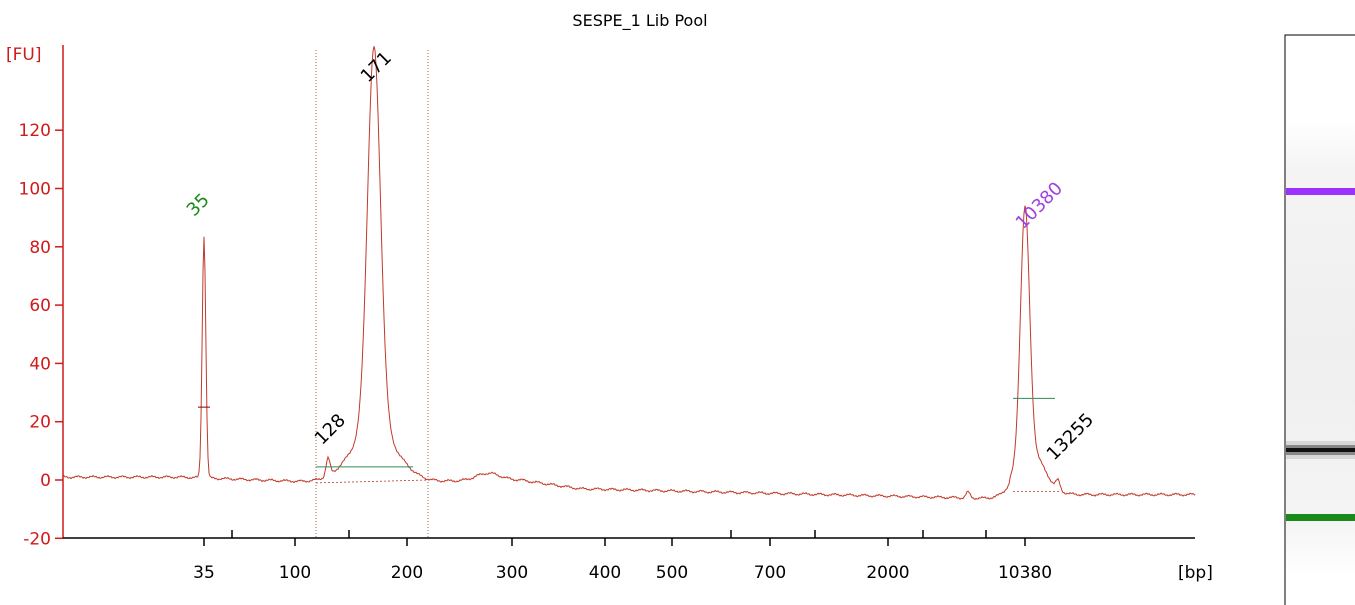 The height and width of the screenshot is (605, 1355). I want to click on peak-label: 35, so click(198, 205).